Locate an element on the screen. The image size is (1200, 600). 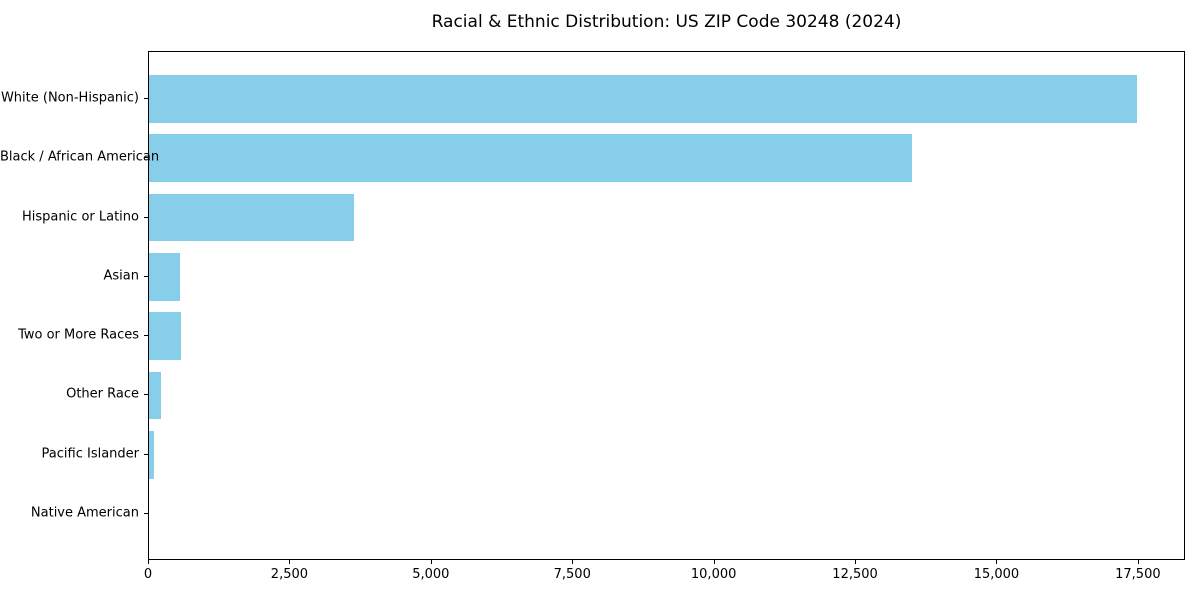
y-tick-label: Other Race is located at coordinates (102, 394).